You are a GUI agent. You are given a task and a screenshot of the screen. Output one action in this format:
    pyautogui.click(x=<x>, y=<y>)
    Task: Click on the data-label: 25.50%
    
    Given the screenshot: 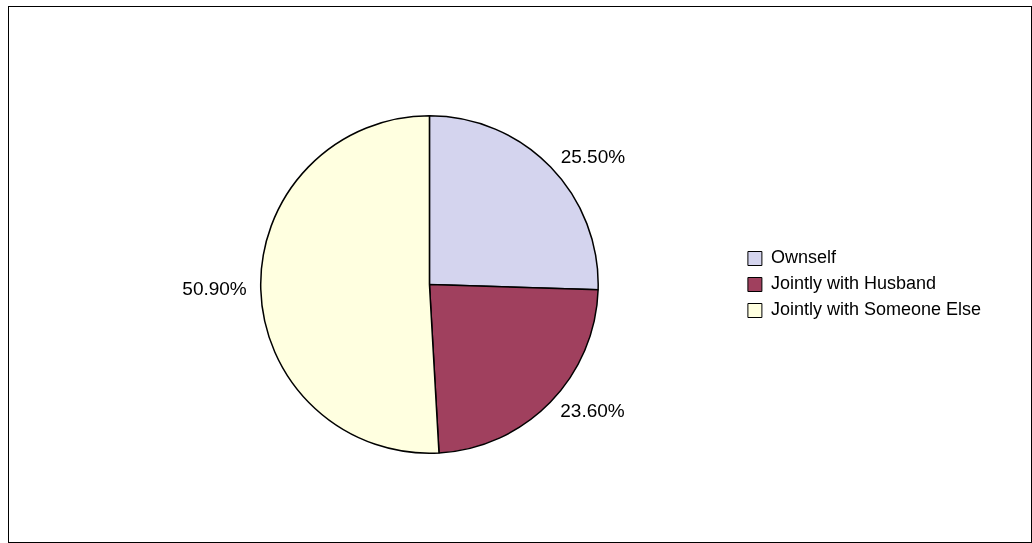 What is the action you would take?
    pyautogui.click(x=593, y=156)
    